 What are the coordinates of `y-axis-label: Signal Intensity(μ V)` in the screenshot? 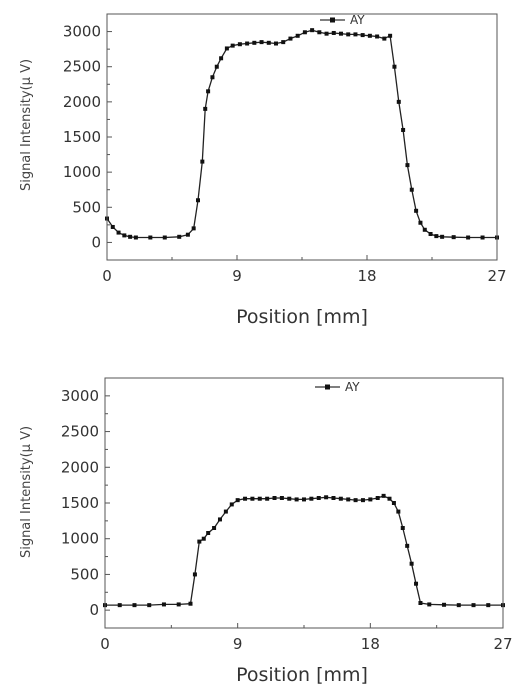 It's located at (26, 492).